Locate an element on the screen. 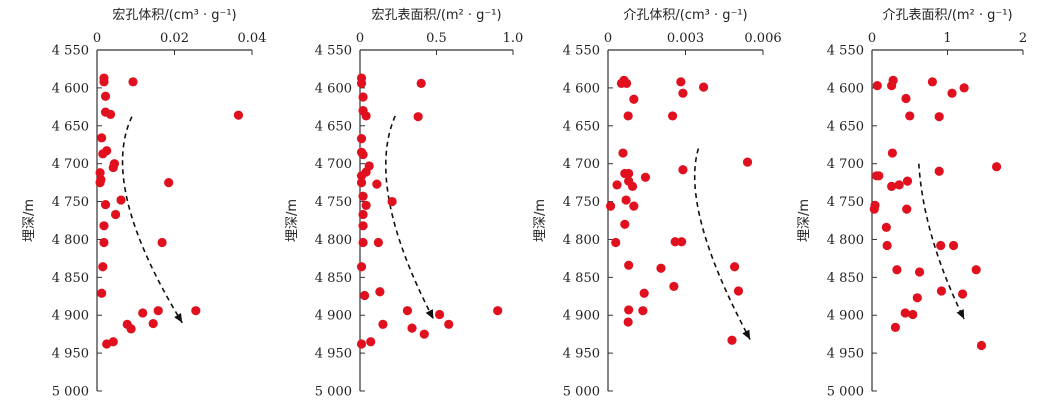 The image size is (1037, 409). x-tick-label: 1.0 is located at coordinates (513, 38).